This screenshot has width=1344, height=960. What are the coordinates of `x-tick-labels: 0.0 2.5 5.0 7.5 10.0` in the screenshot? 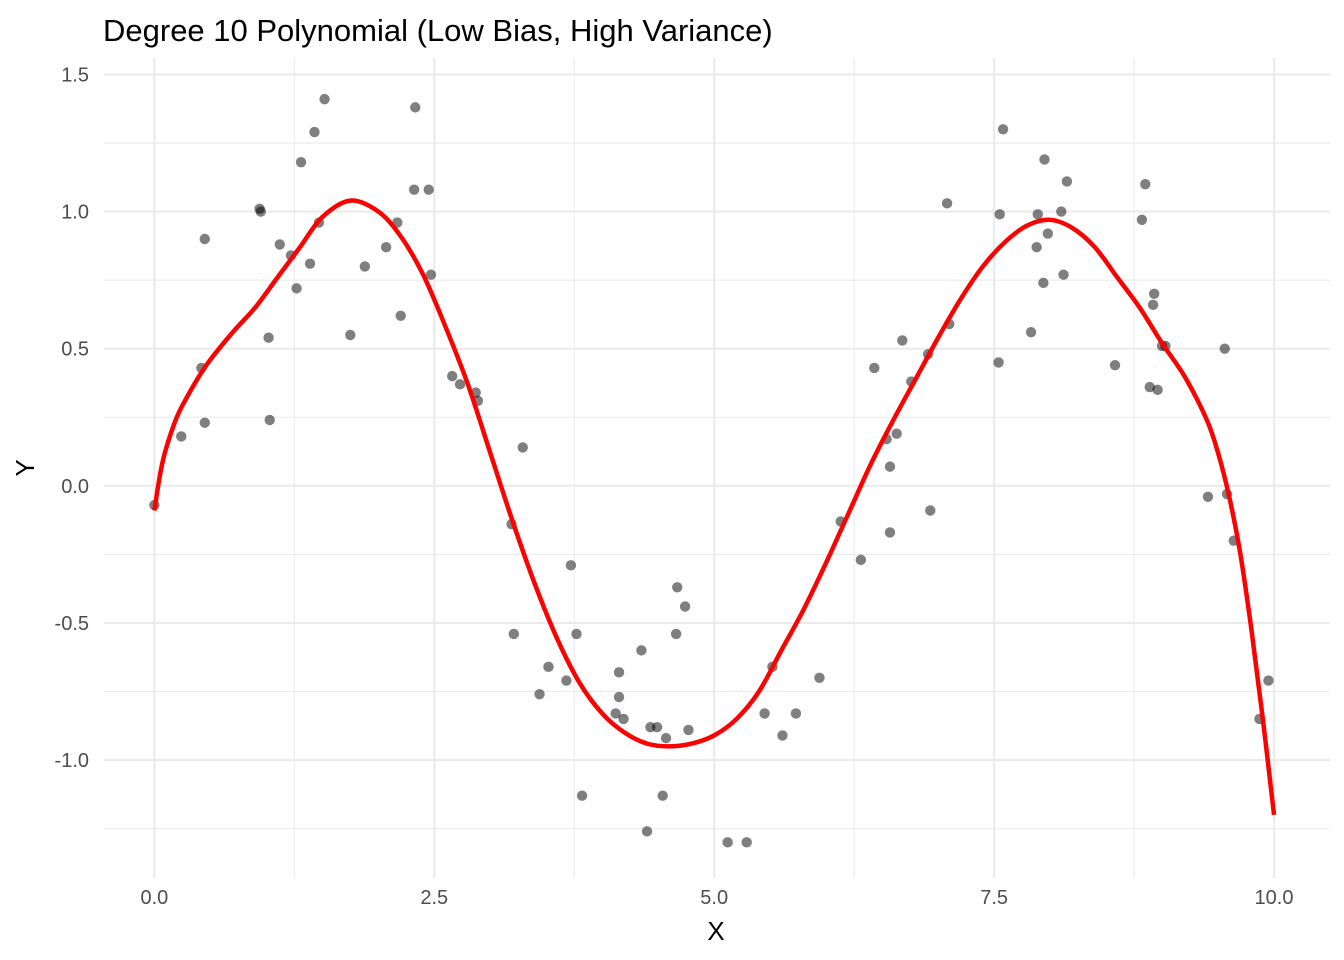 It's located at (716, 898).